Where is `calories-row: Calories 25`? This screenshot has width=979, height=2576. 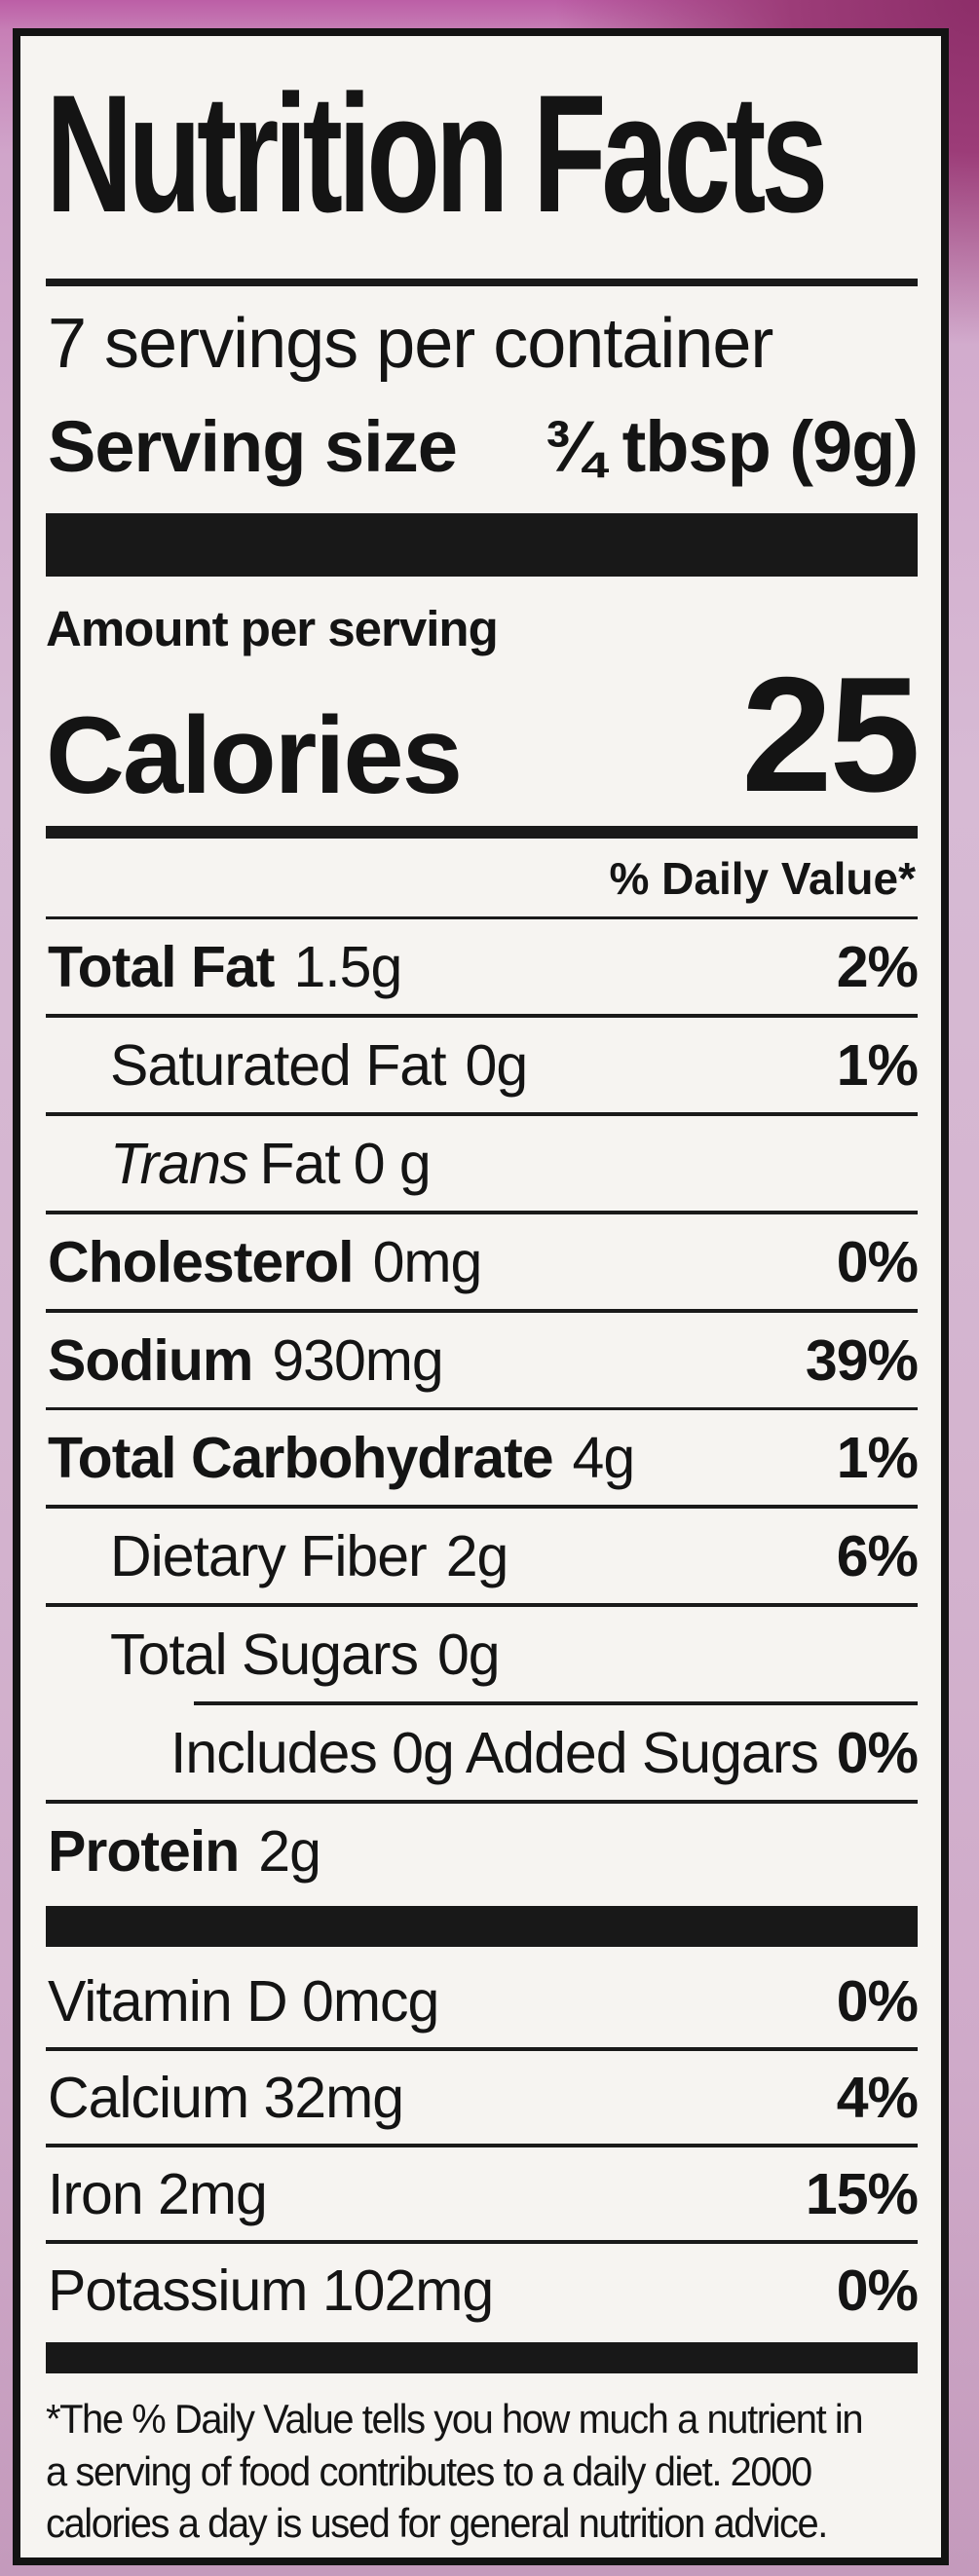 calories-row: Calories 25 is located at coordinates (483, 735).